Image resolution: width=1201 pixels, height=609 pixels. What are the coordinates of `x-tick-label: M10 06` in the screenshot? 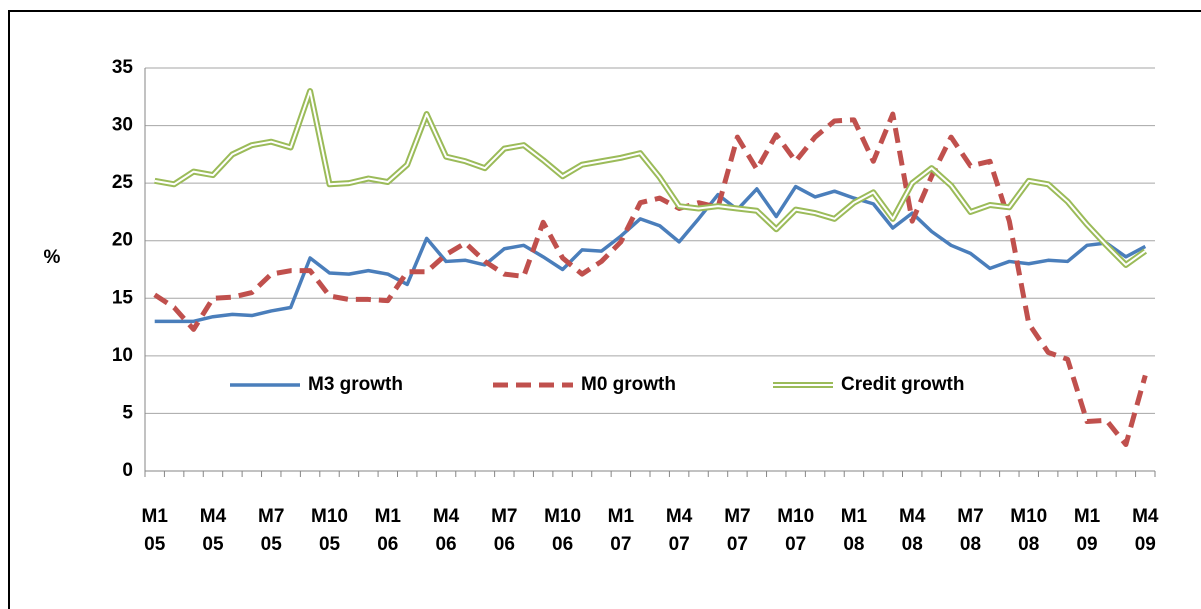 It's located at (562, 530).